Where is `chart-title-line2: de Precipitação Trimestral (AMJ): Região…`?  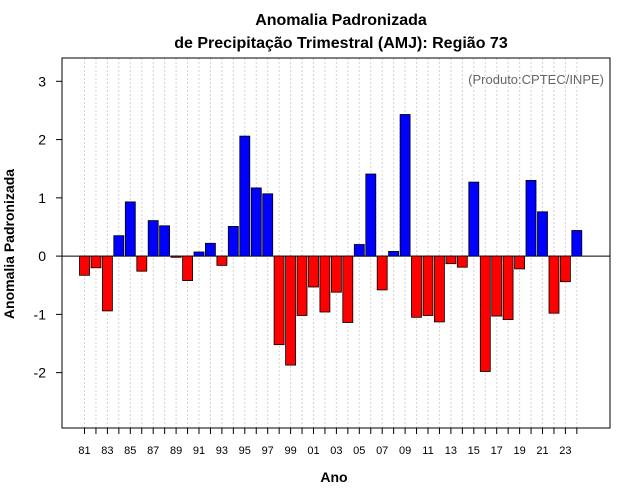
chart-title-line2: de Precipitação Trimestral (AMJ): Região… is located at coordinates (341, 43).